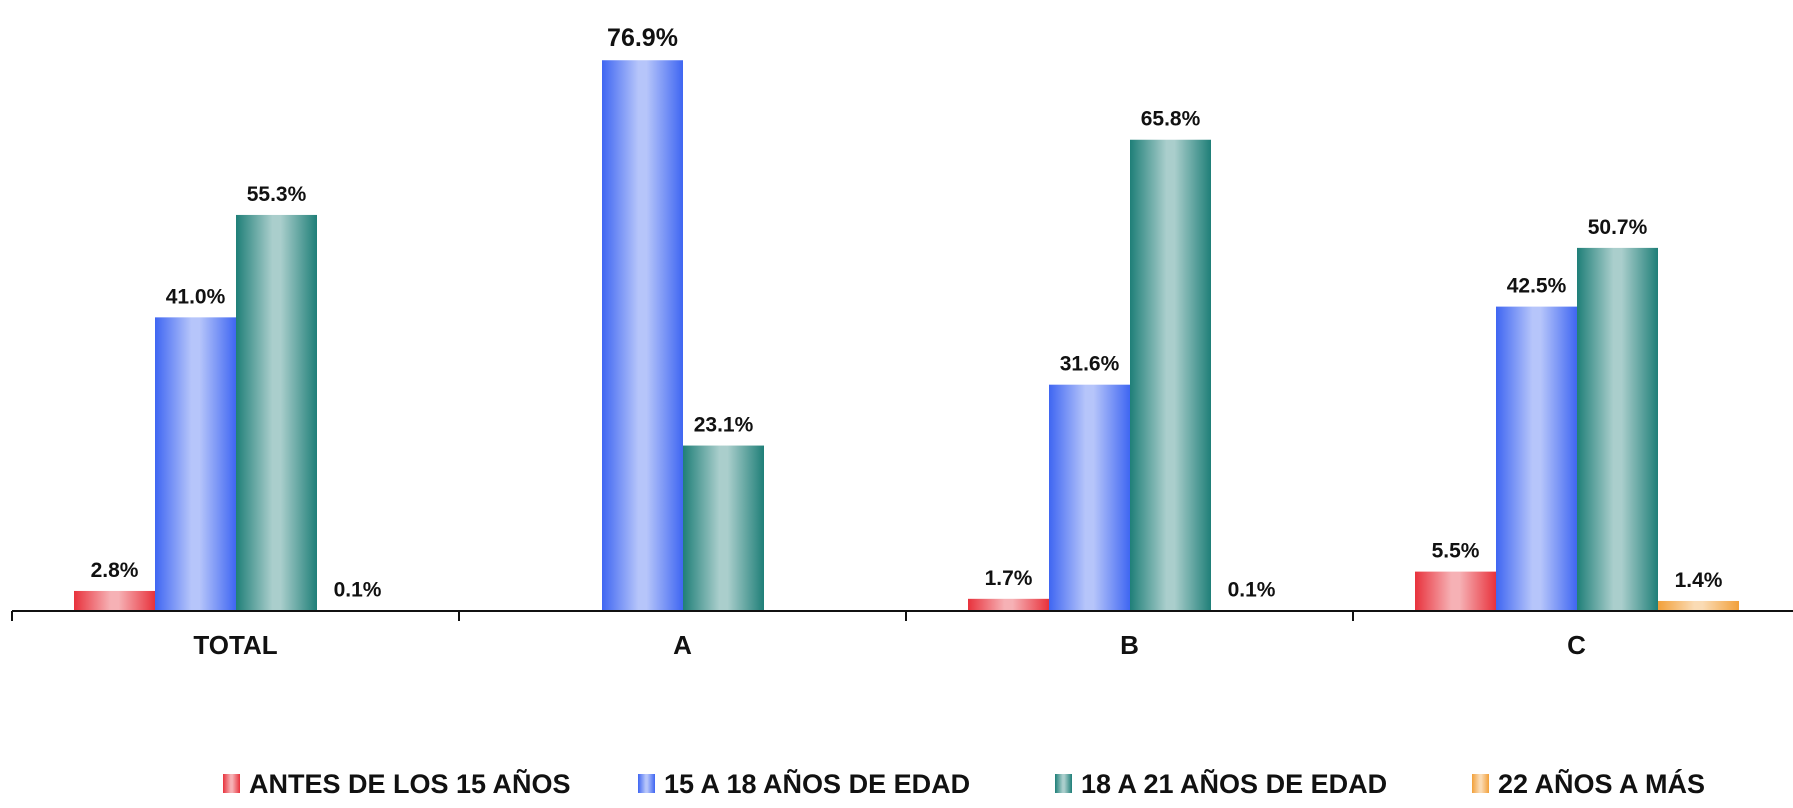  What do you see at coordinates (902, 635) in the screenshot?
I see `x-axis: TOTAL A B C` at bounding box center [902, 635].